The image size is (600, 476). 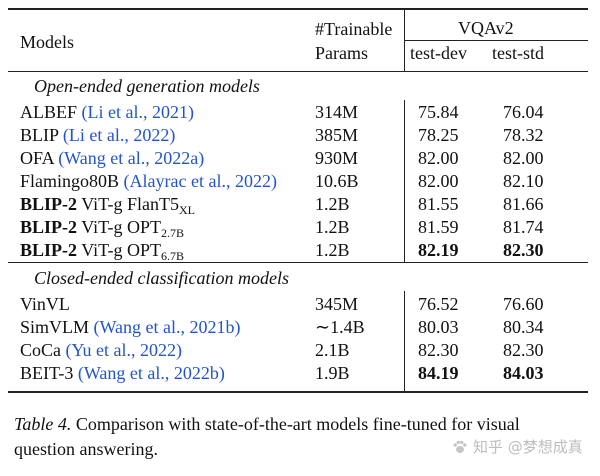 I want to click on citation-link: (Wang et al., 2022a), so click(x=131, y=158).